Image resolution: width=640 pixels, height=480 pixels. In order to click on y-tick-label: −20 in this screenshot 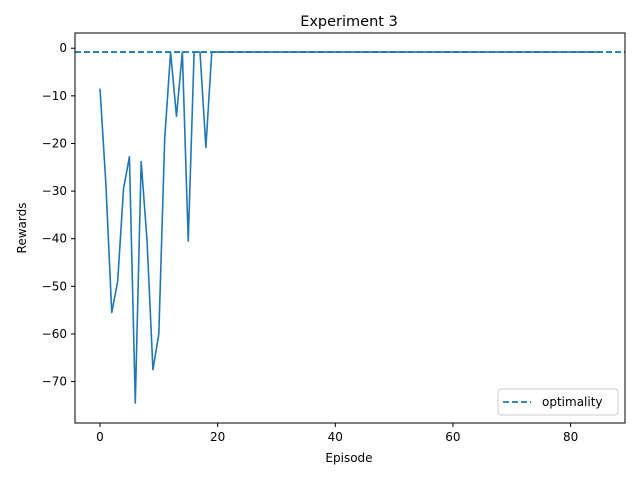, I will do `click(54, 143)`.